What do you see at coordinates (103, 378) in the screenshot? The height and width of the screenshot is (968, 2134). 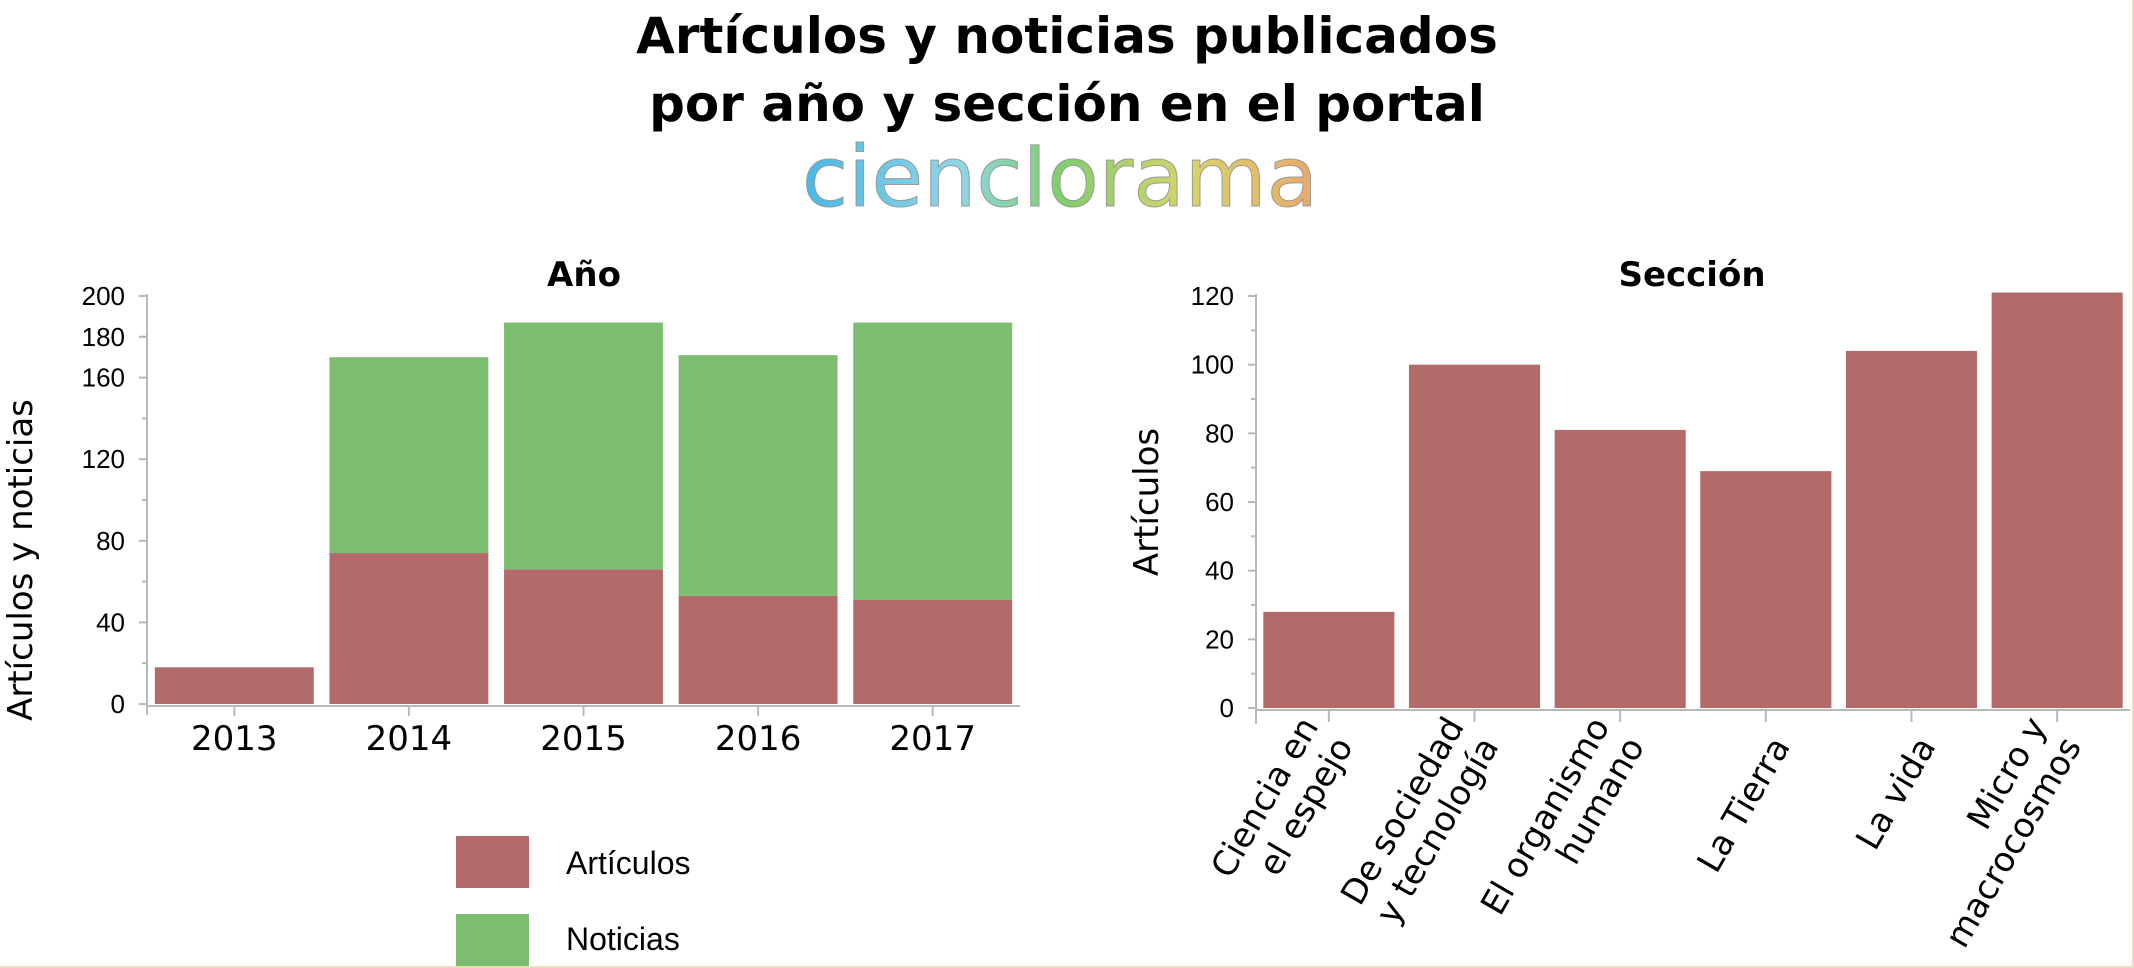 I see `y-tick-label-year-160: 160` at bounding box center [103, 378].